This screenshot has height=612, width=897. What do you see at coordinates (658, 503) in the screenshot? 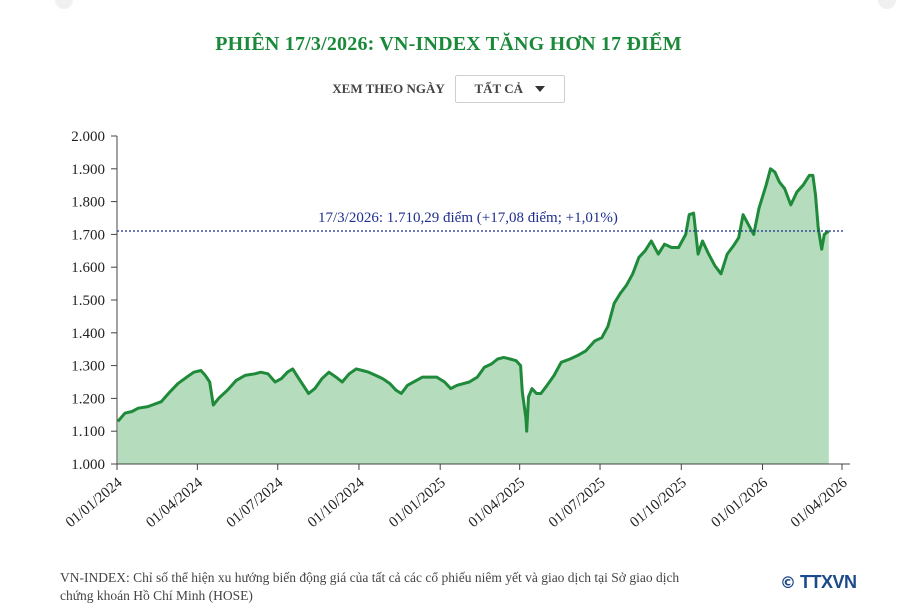
I see `x-tick-label: 01/10/2025` at bounding box center [658, 503].